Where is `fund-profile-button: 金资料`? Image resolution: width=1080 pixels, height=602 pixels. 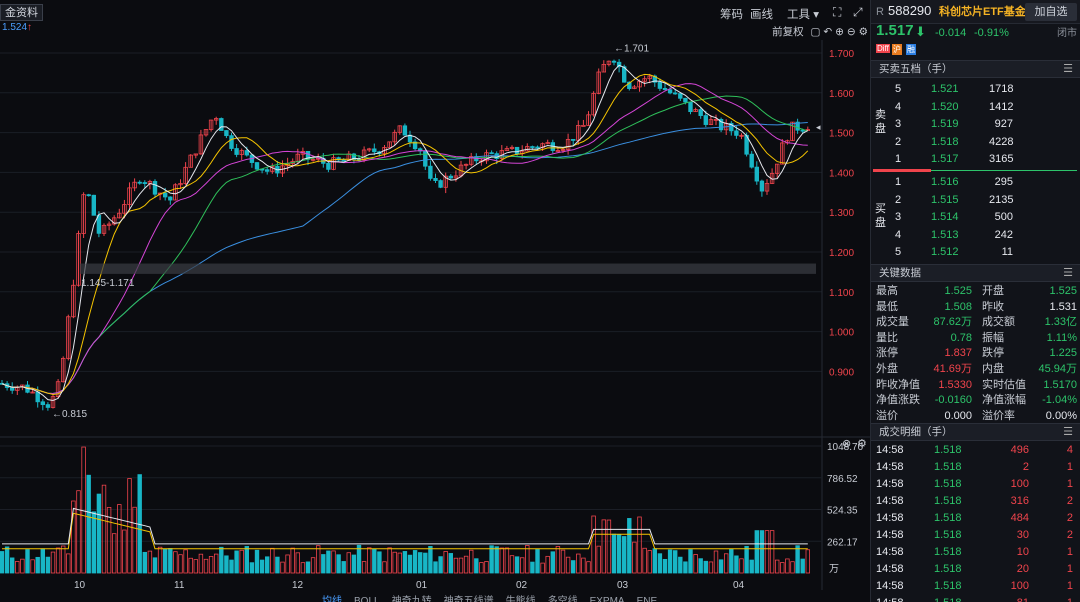 fund-profile-button: 金资料 is located at coordinates (21, 12).